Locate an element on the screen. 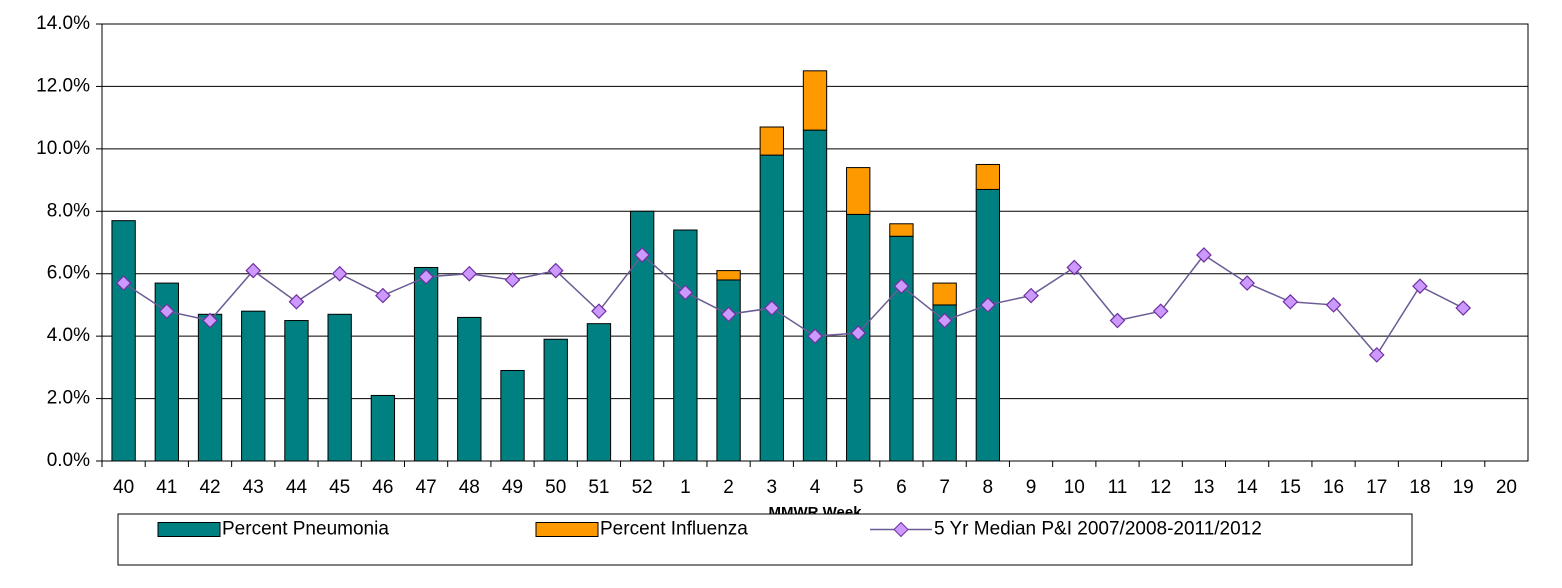 The image size is (1562, 588). y-tick-label: 6.0% is located at coordinates (68, 273).